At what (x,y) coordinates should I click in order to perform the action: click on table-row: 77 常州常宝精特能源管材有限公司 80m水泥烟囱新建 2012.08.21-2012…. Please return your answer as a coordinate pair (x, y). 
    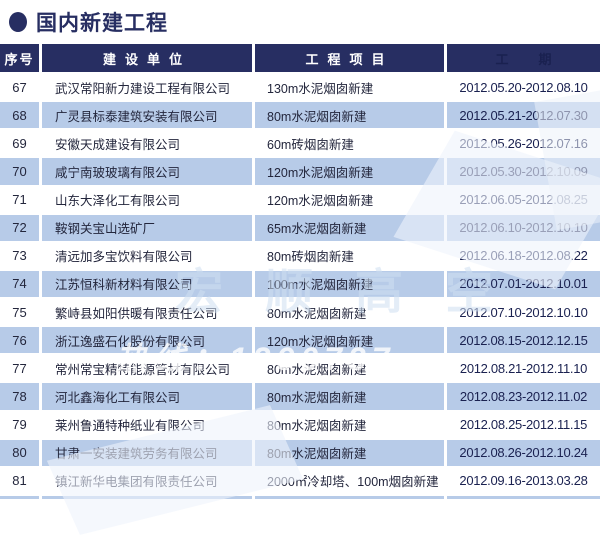
    Looking at the image, I should click on (300, 369).